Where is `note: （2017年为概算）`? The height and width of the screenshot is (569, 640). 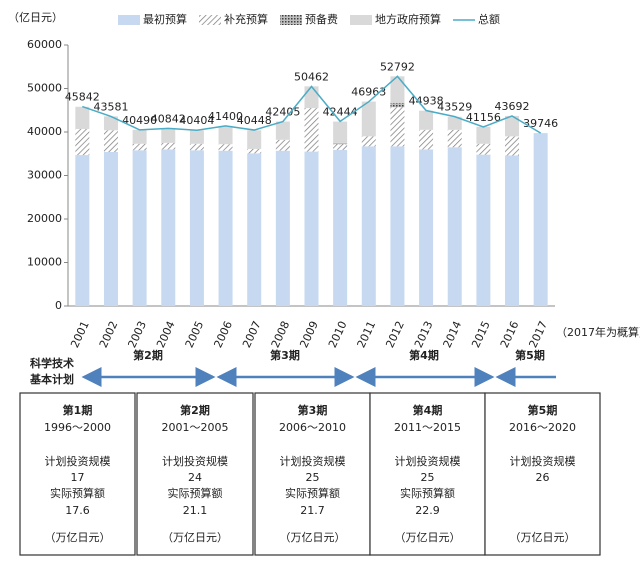 note: （2017年为概算） is located at coordinates (598, 332).